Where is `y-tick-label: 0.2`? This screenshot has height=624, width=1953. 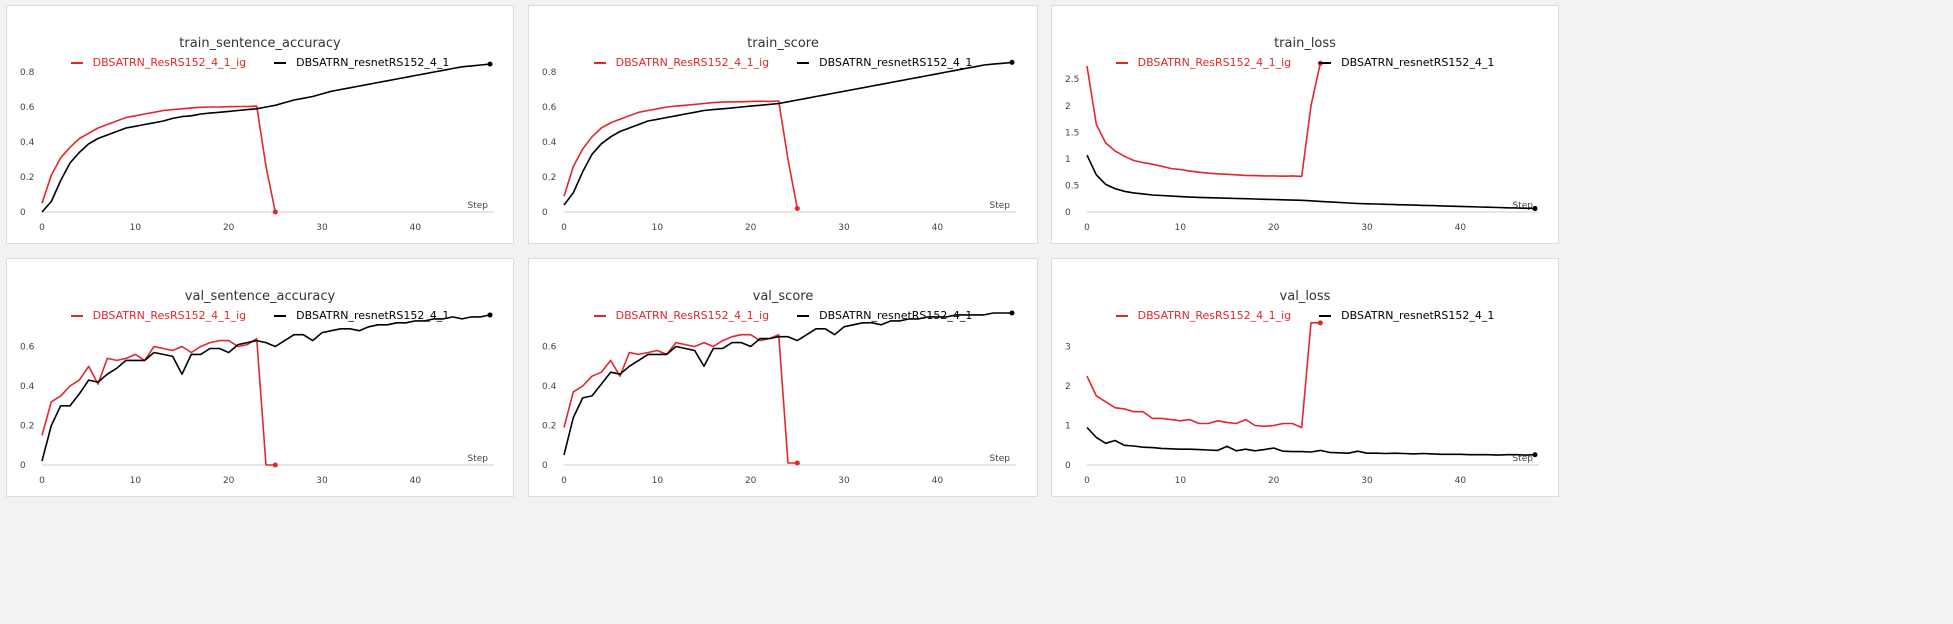 y-tick-label: 0.2 is located at coordinates (549, 178).